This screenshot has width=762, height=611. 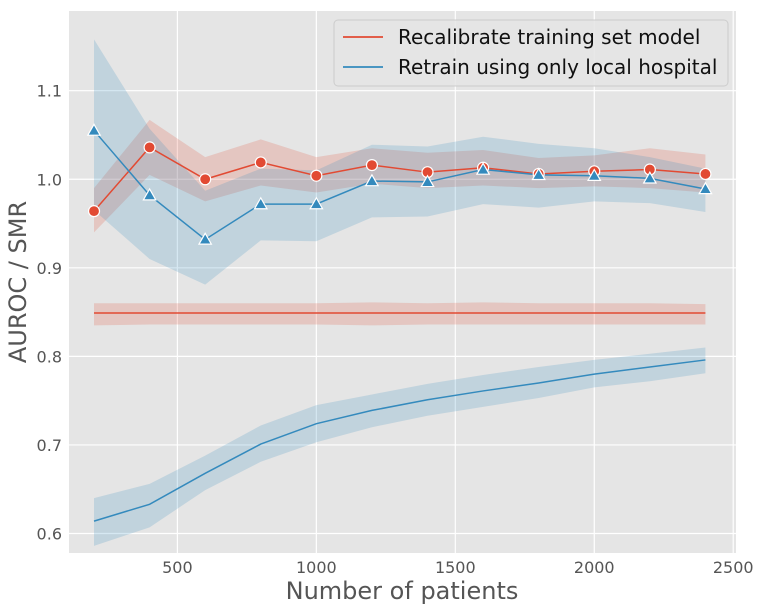 What do you see at coordinates (49, 313) in the screenshot?
I see `y-tick-labels: 0.6 0.7 0.8 0.9 1.0 1.1` at bounding box center [49, 313].